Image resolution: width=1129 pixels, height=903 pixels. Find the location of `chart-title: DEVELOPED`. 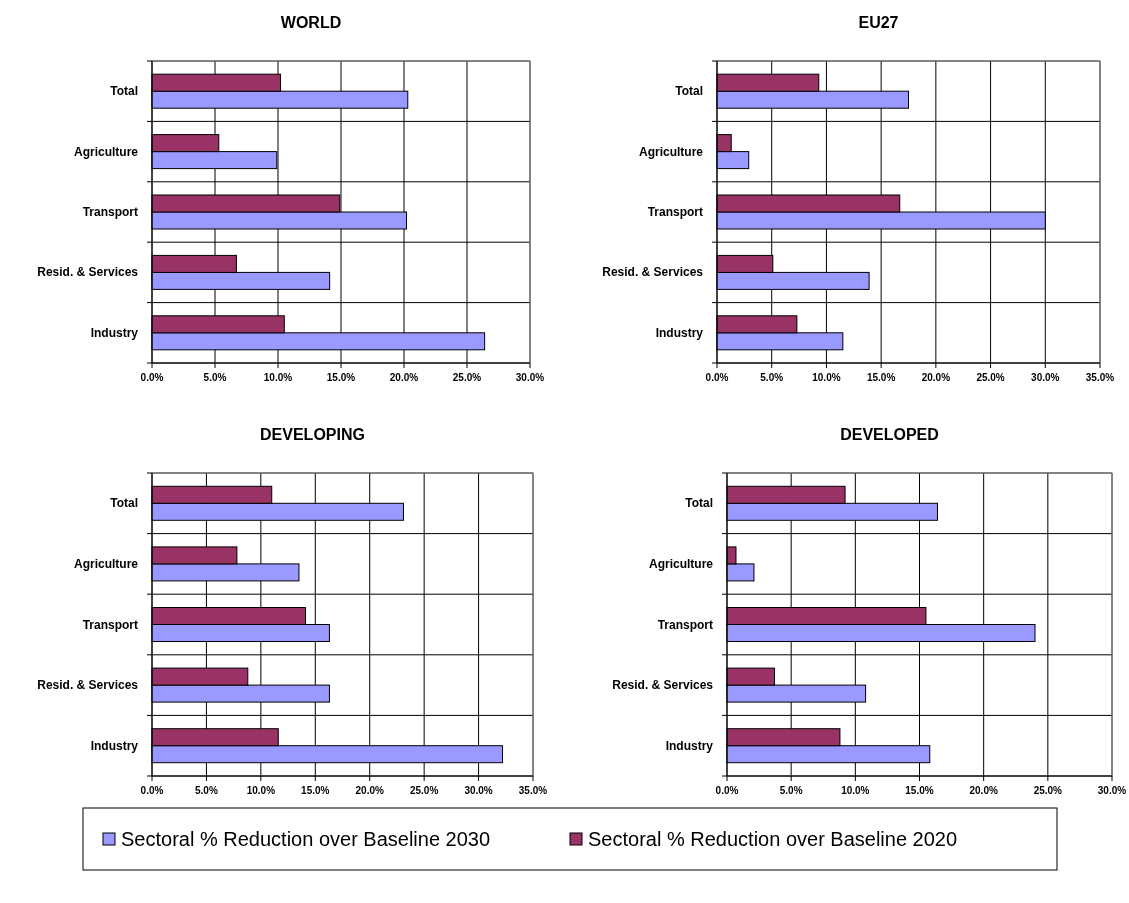

chart-title: DEVELOPED is located at coordinates (889, 434).